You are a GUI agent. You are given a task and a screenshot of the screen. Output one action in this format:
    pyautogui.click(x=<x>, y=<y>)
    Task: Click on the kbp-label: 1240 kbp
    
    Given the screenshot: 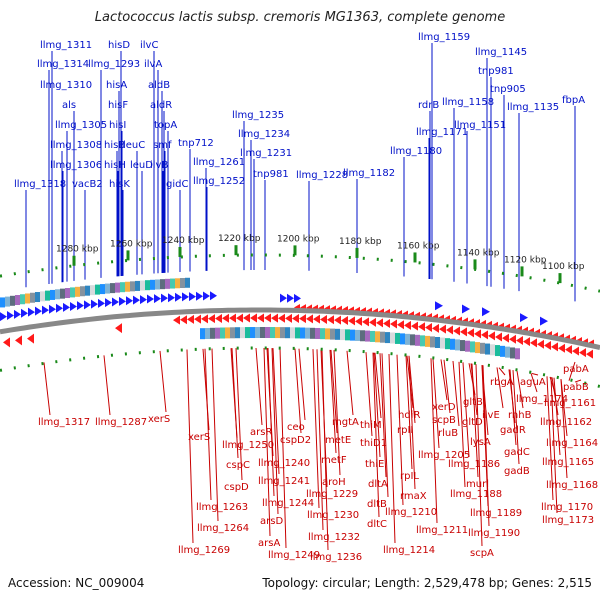 What is the action you would take?
    pyautogui.click(x=183, y=241)
    